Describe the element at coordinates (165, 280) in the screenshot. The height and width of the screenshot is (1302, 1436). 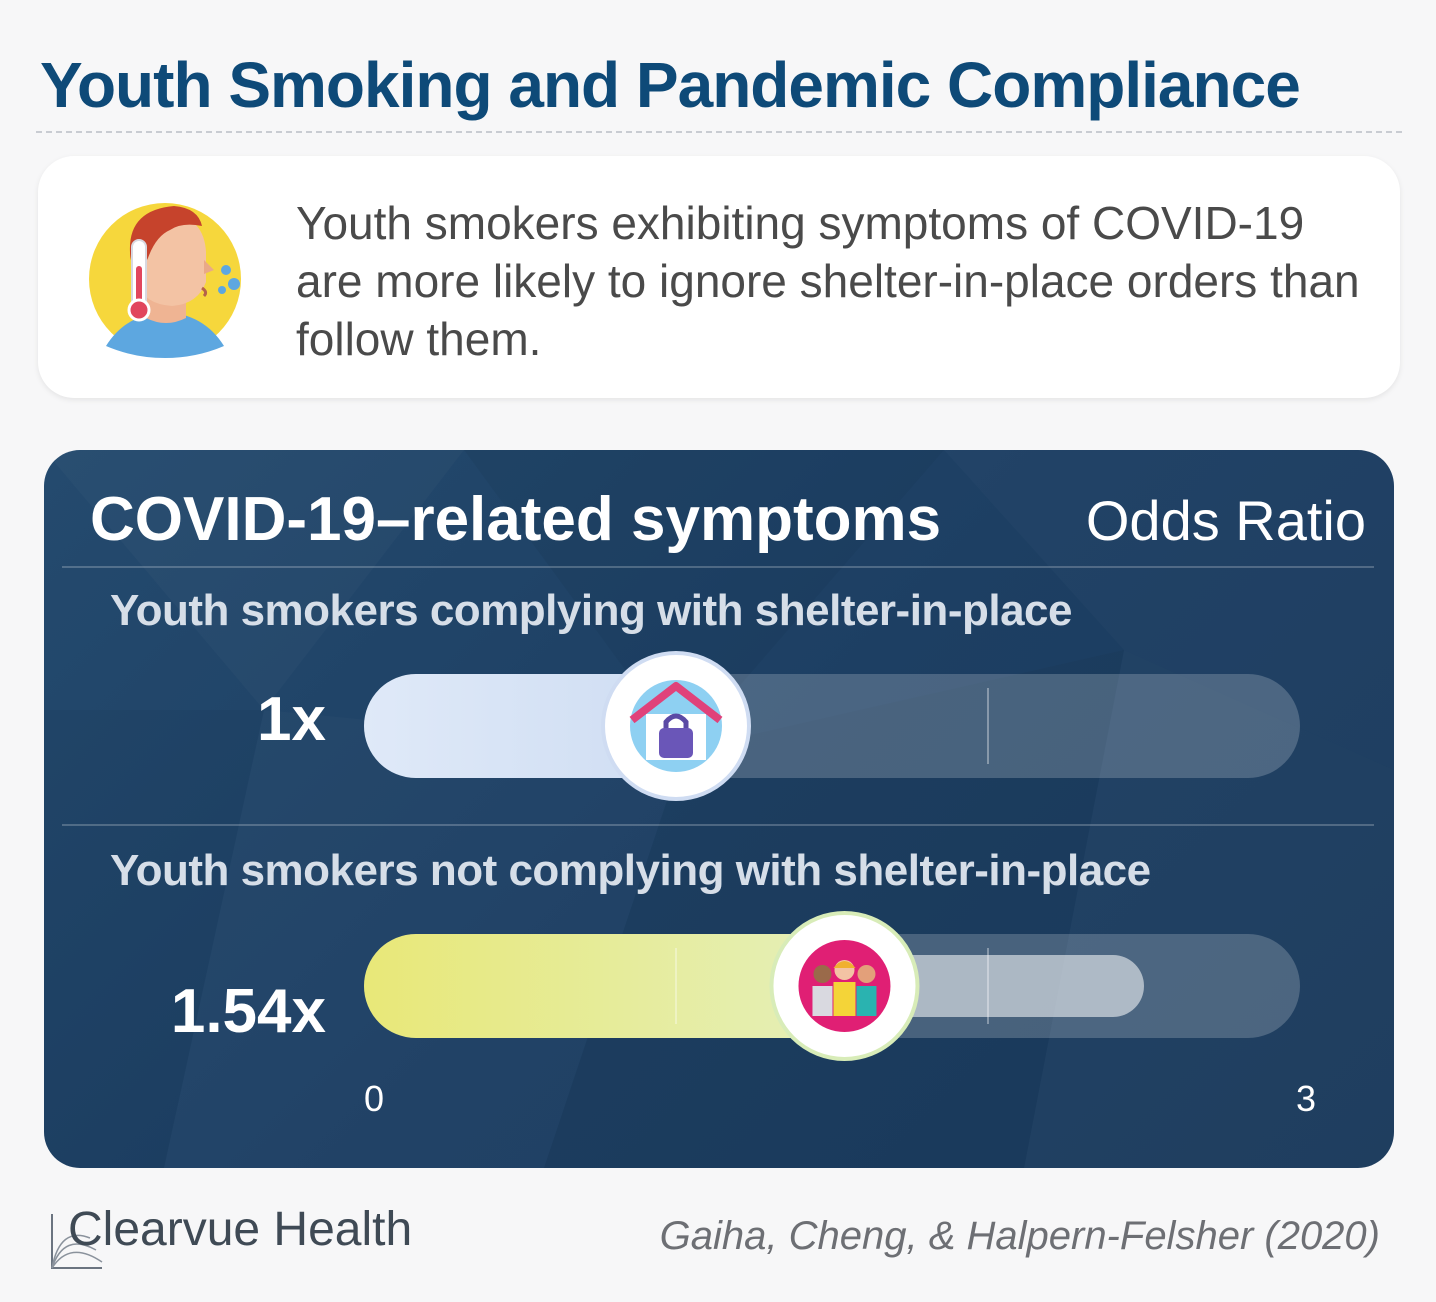
I see `sick-person-thermometer-icon` at that location.